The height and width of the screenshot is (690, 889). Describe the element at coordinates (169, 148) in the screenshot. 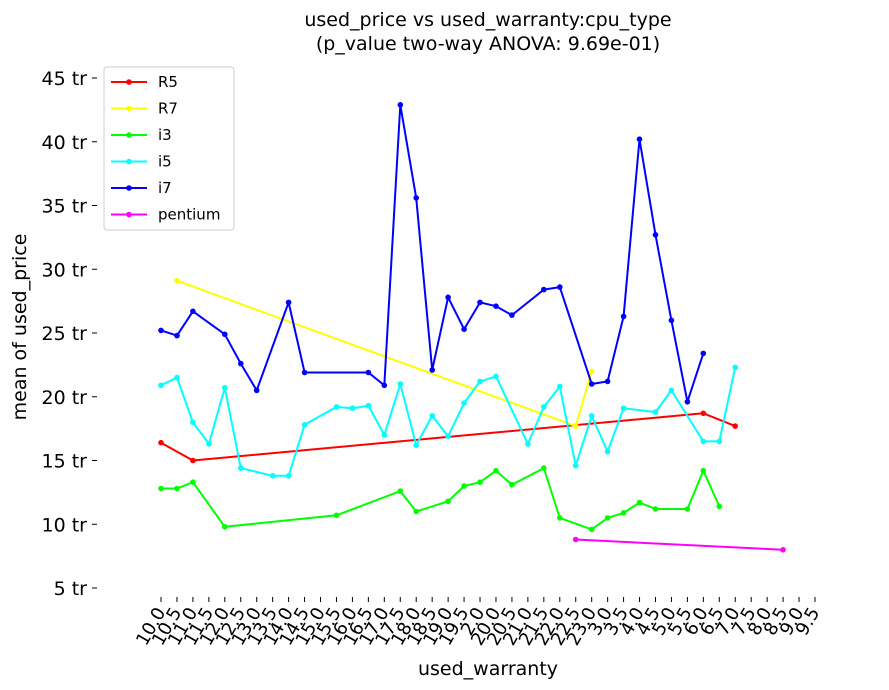

I see `legend: R5 R7 i3 i5 i7 pentium` at that location.